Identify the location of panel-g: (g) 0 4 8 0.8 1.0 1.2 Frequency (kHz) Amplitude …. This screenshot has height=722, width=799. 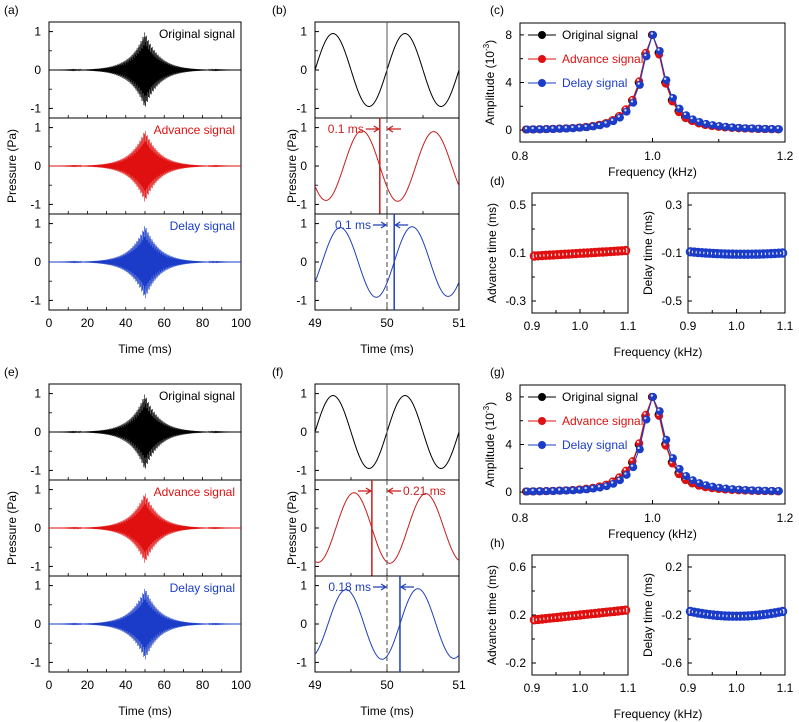
(638, 453).